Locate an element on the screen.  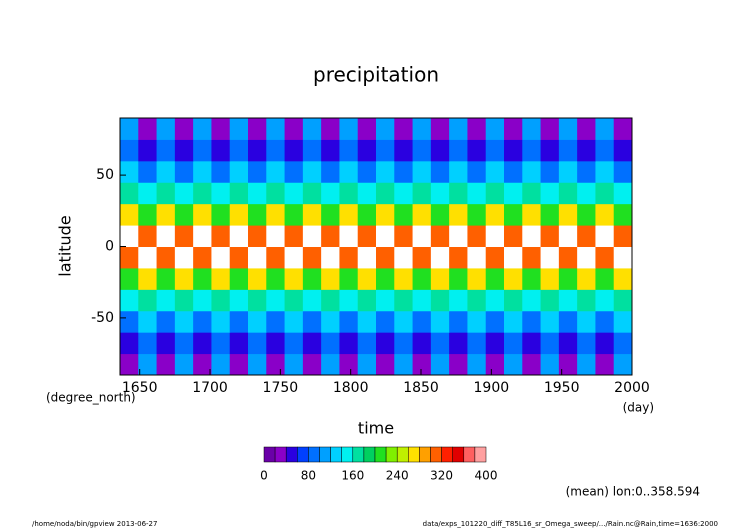
x-tick-label: 1750 is located at coordinates (281, 388).